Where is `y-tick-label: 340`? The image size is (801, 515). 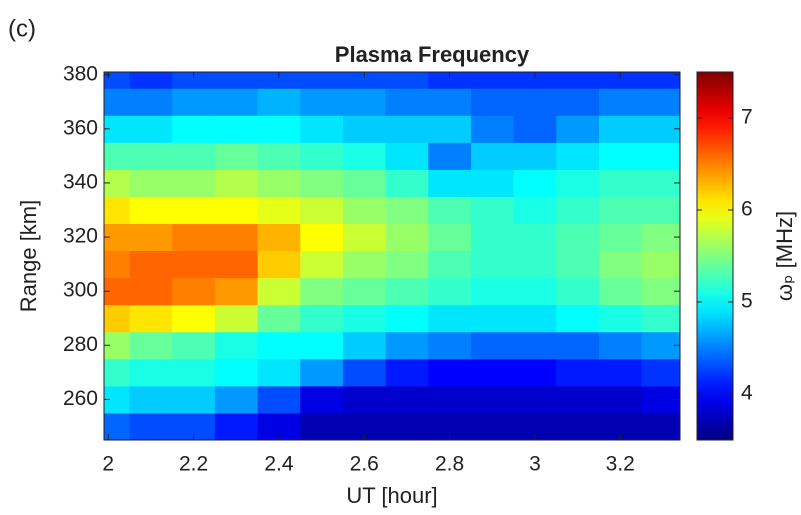 y-tick-label: 340 is located at coordinates (80, 181).